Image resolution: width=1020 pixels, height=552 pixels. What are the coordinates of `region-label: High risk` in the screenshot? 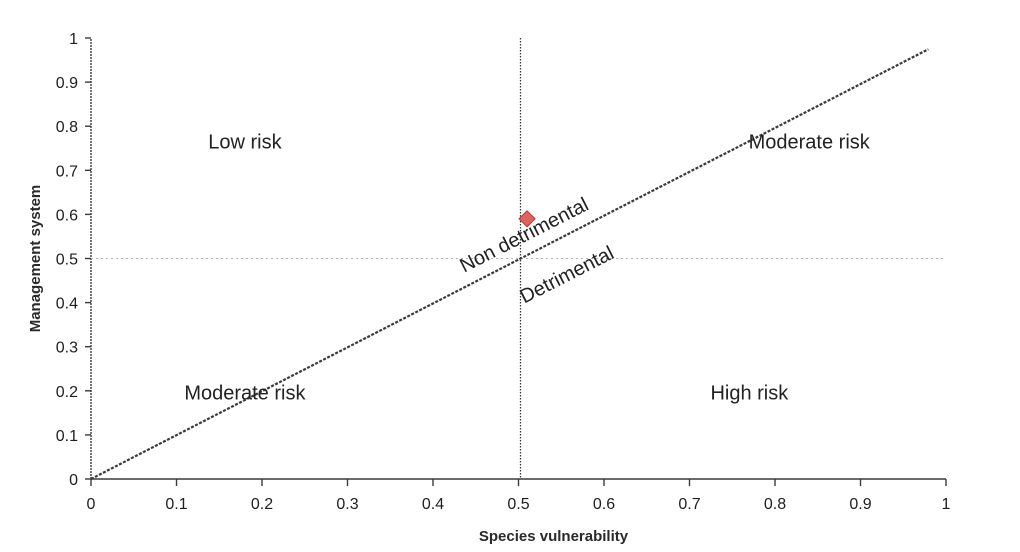 It's located at (749, 394).